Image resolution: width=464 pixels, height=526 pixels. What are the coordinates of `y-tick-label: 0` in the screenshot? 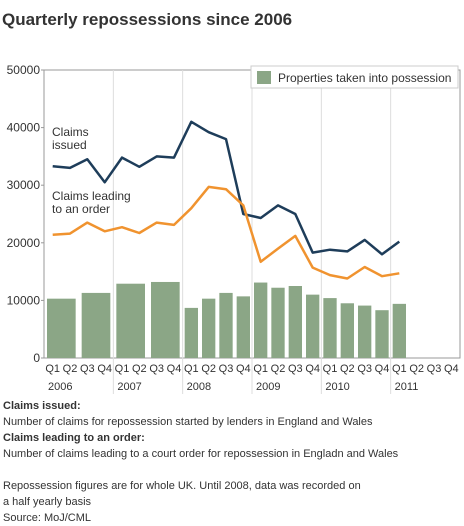 It's located at (36, 358).